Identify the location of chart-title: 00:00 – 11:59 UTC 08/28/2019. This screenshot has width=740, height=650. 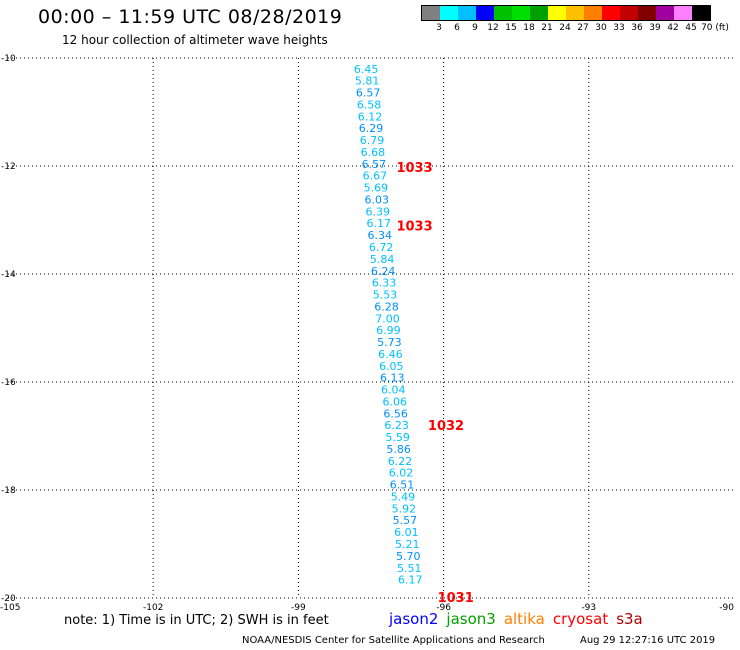
(190, 17).